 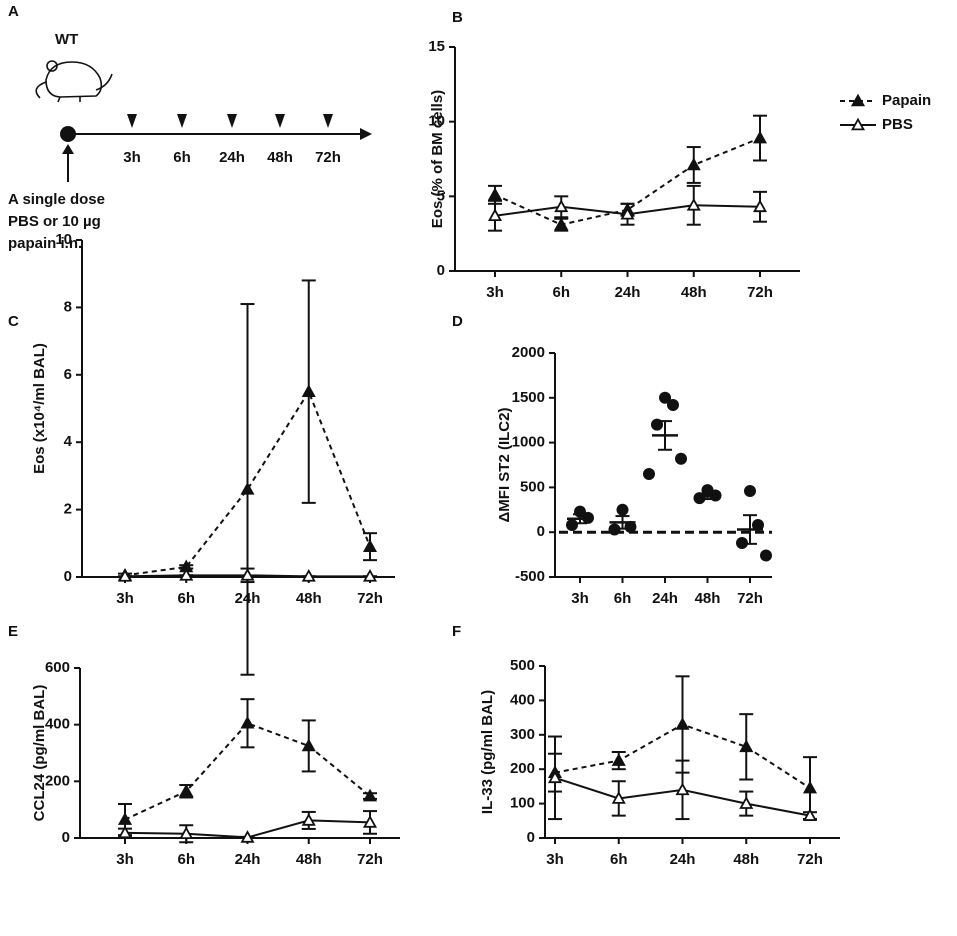 What do you see at coordinates (68, 509) in the screenshot?
I see `y-tick-label: 2` at bounding box center [68, 509].